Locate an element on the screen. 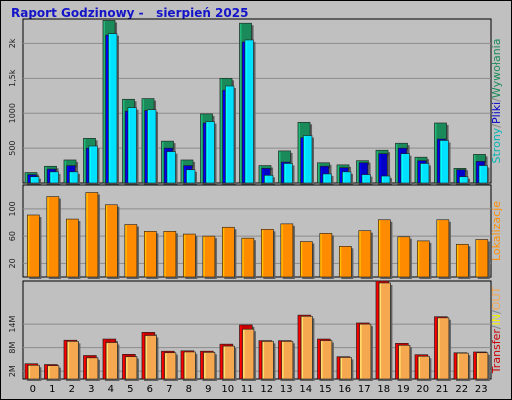 The image size is (512, 400). bar-transfer-20-highlight is located at coordinates (416, 367).